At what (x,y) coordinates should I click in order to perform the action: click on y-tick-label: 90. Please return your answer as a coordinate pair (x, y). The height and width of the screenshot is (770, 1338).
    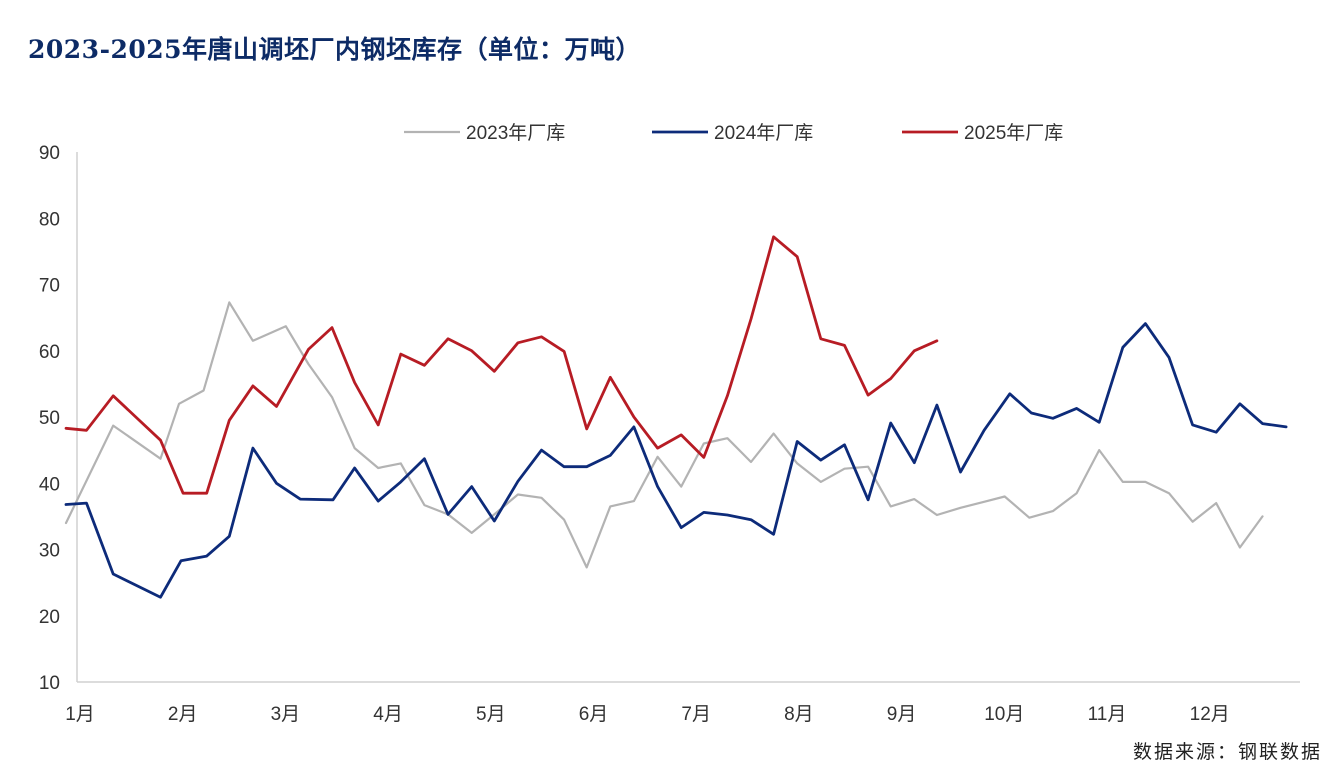
    Looking at the image, I should click on (49, 153).